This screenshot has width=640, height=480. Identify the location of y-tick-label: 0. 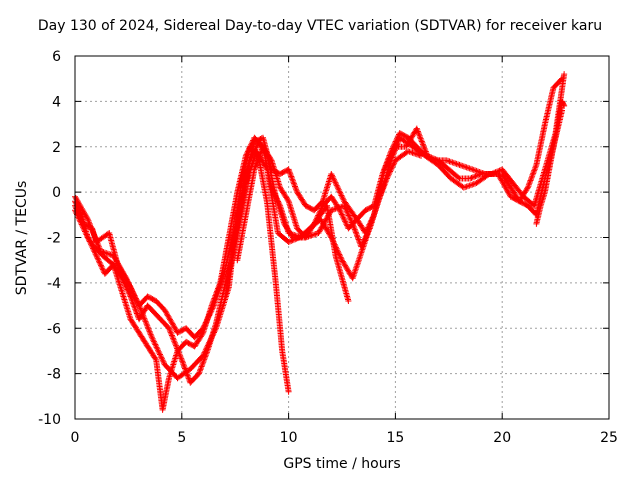
(56, 193).